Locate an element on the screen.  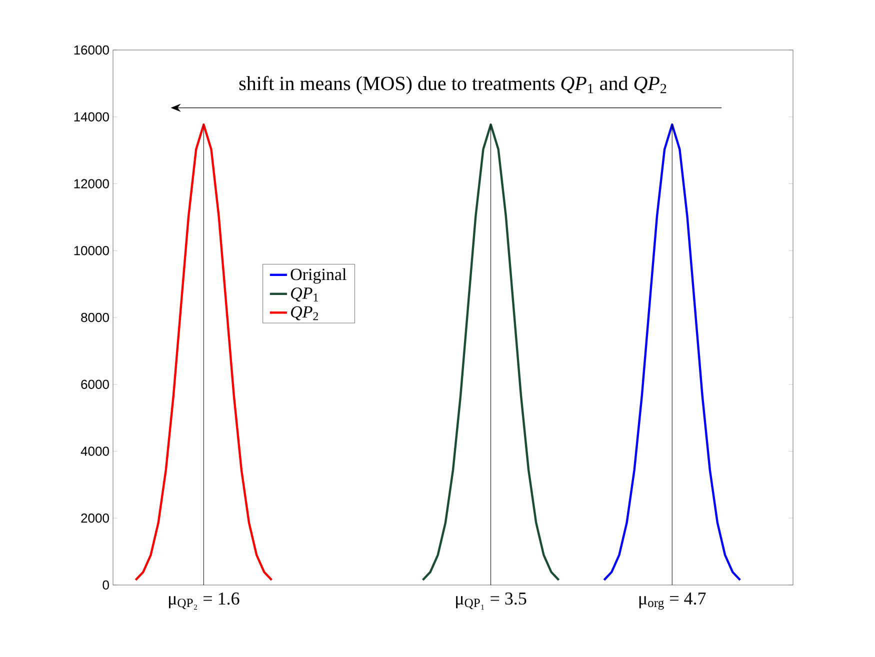
y-tick-label: 4000 is located at coordinates (94, 451).